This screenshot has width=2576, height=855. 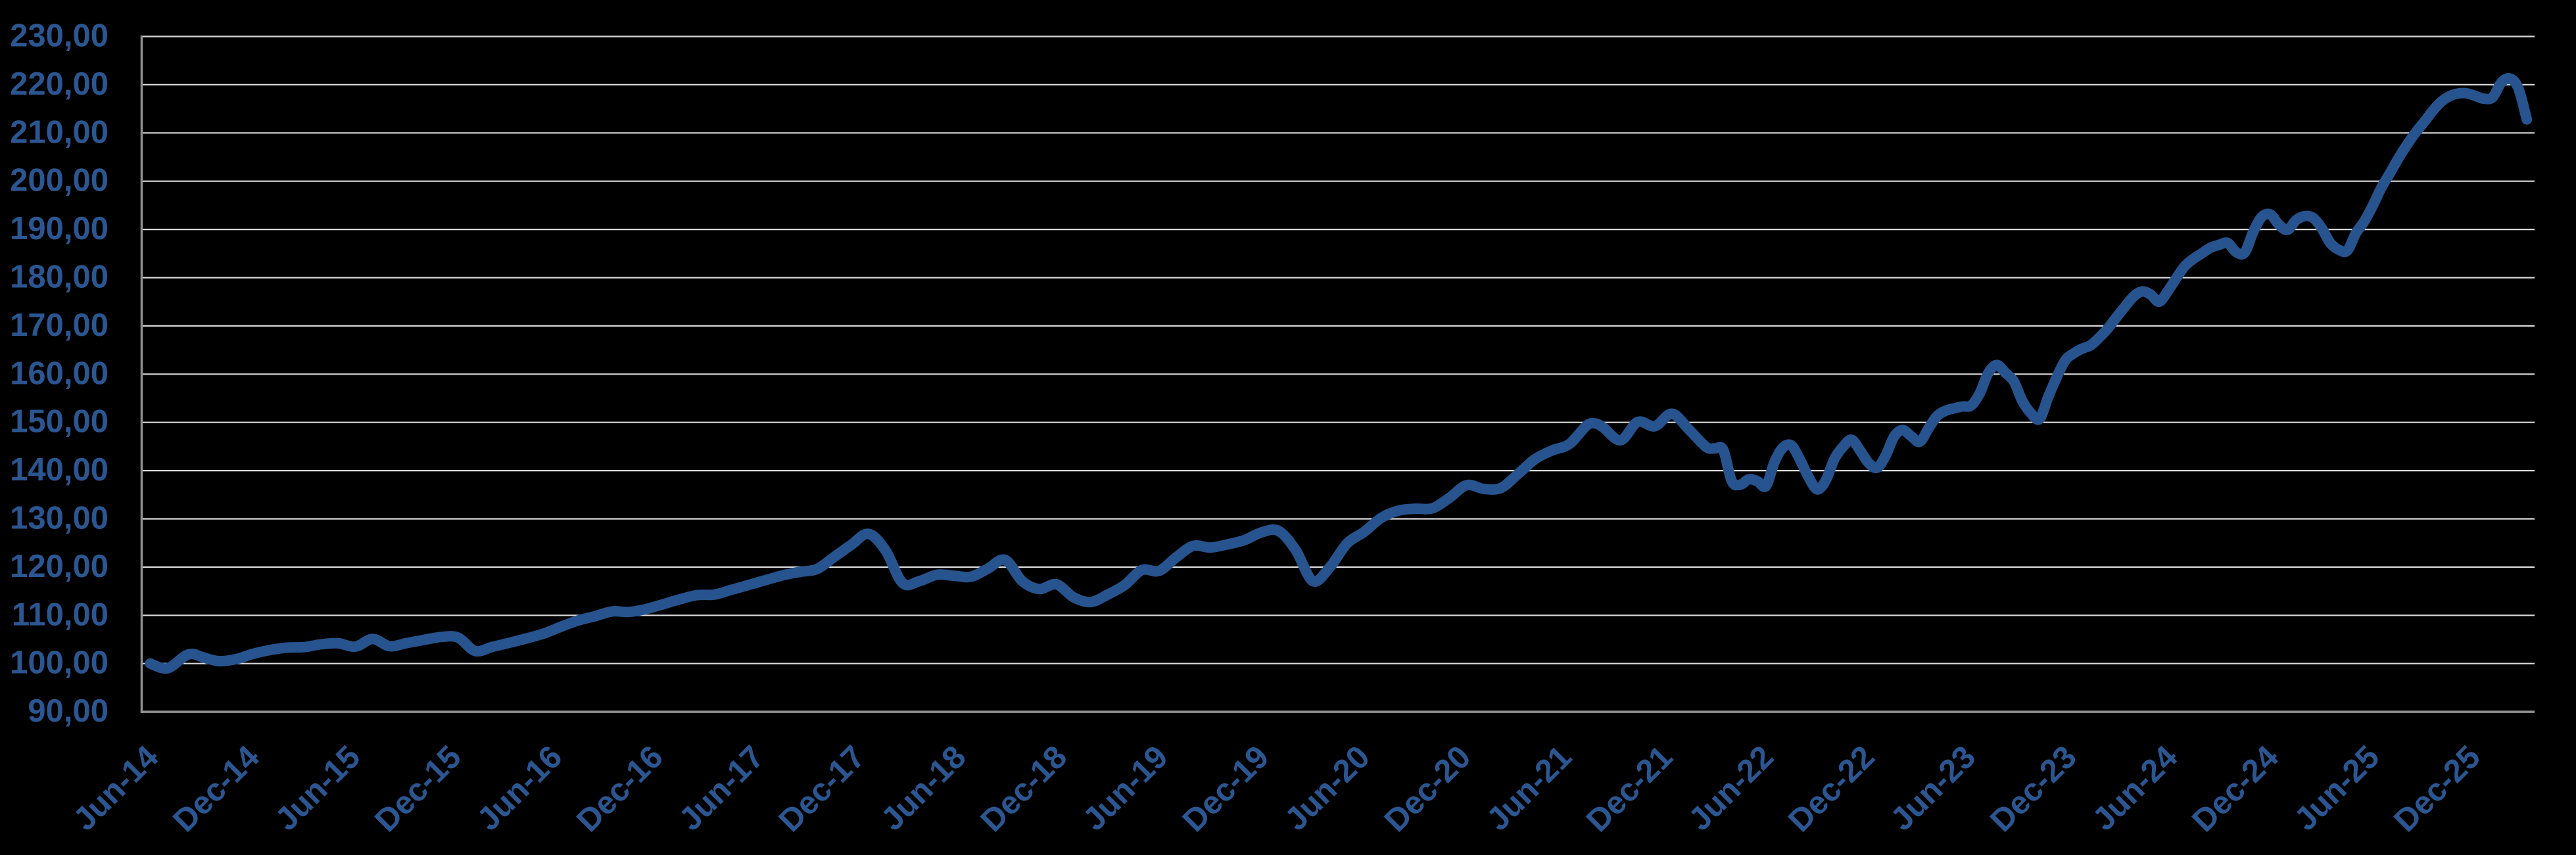 What do you see at coordinates (59, 422) in the screenshot?
I see `svg-text: 150,00` at bounding box center [59, 422].